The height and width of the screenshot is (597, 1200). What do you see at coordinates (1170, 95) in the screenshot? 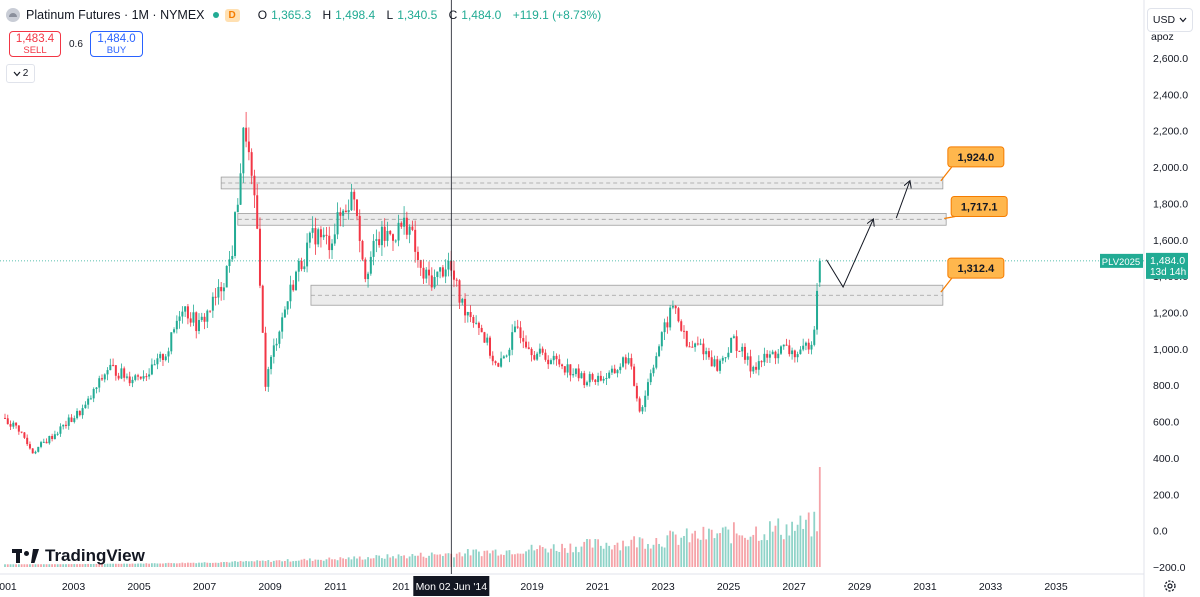
I see `price-tick-label: 2,400.0` at bounding box center [1170, 95].